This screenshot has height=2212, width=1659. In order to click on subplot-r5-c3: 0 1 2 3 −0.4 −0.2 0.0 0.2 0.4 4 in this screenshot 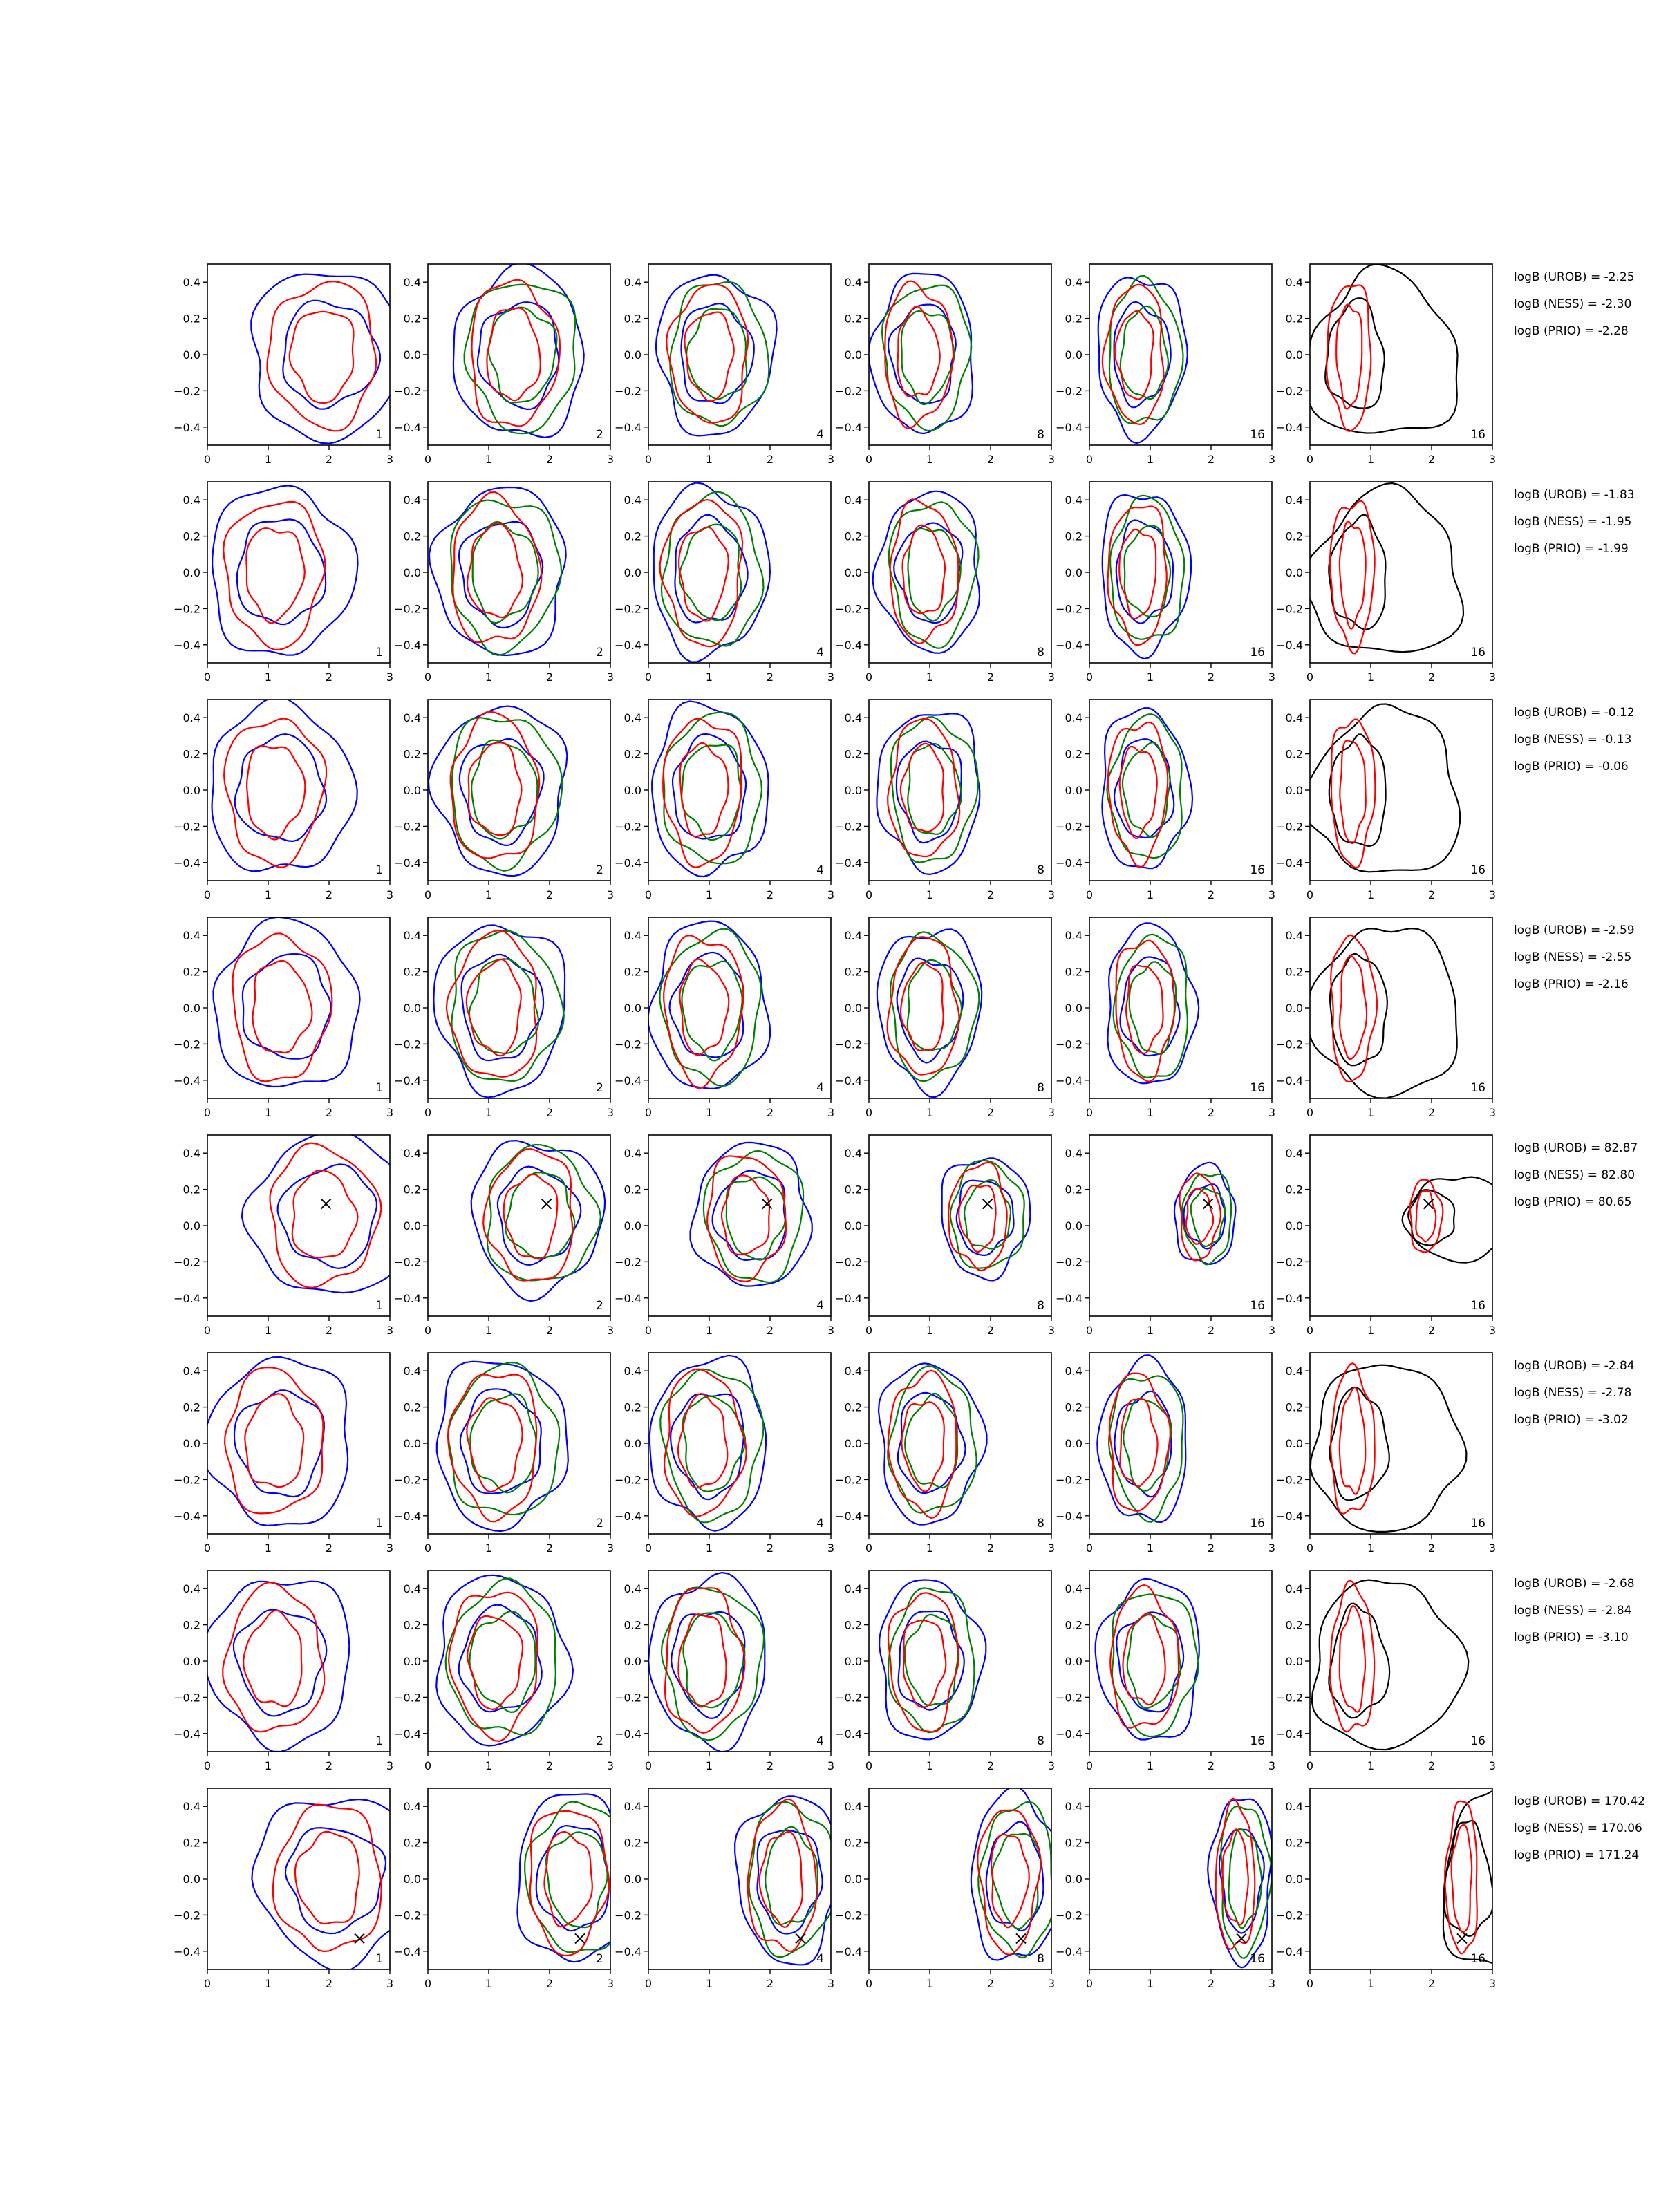, I will do `click(725, 1235)`.